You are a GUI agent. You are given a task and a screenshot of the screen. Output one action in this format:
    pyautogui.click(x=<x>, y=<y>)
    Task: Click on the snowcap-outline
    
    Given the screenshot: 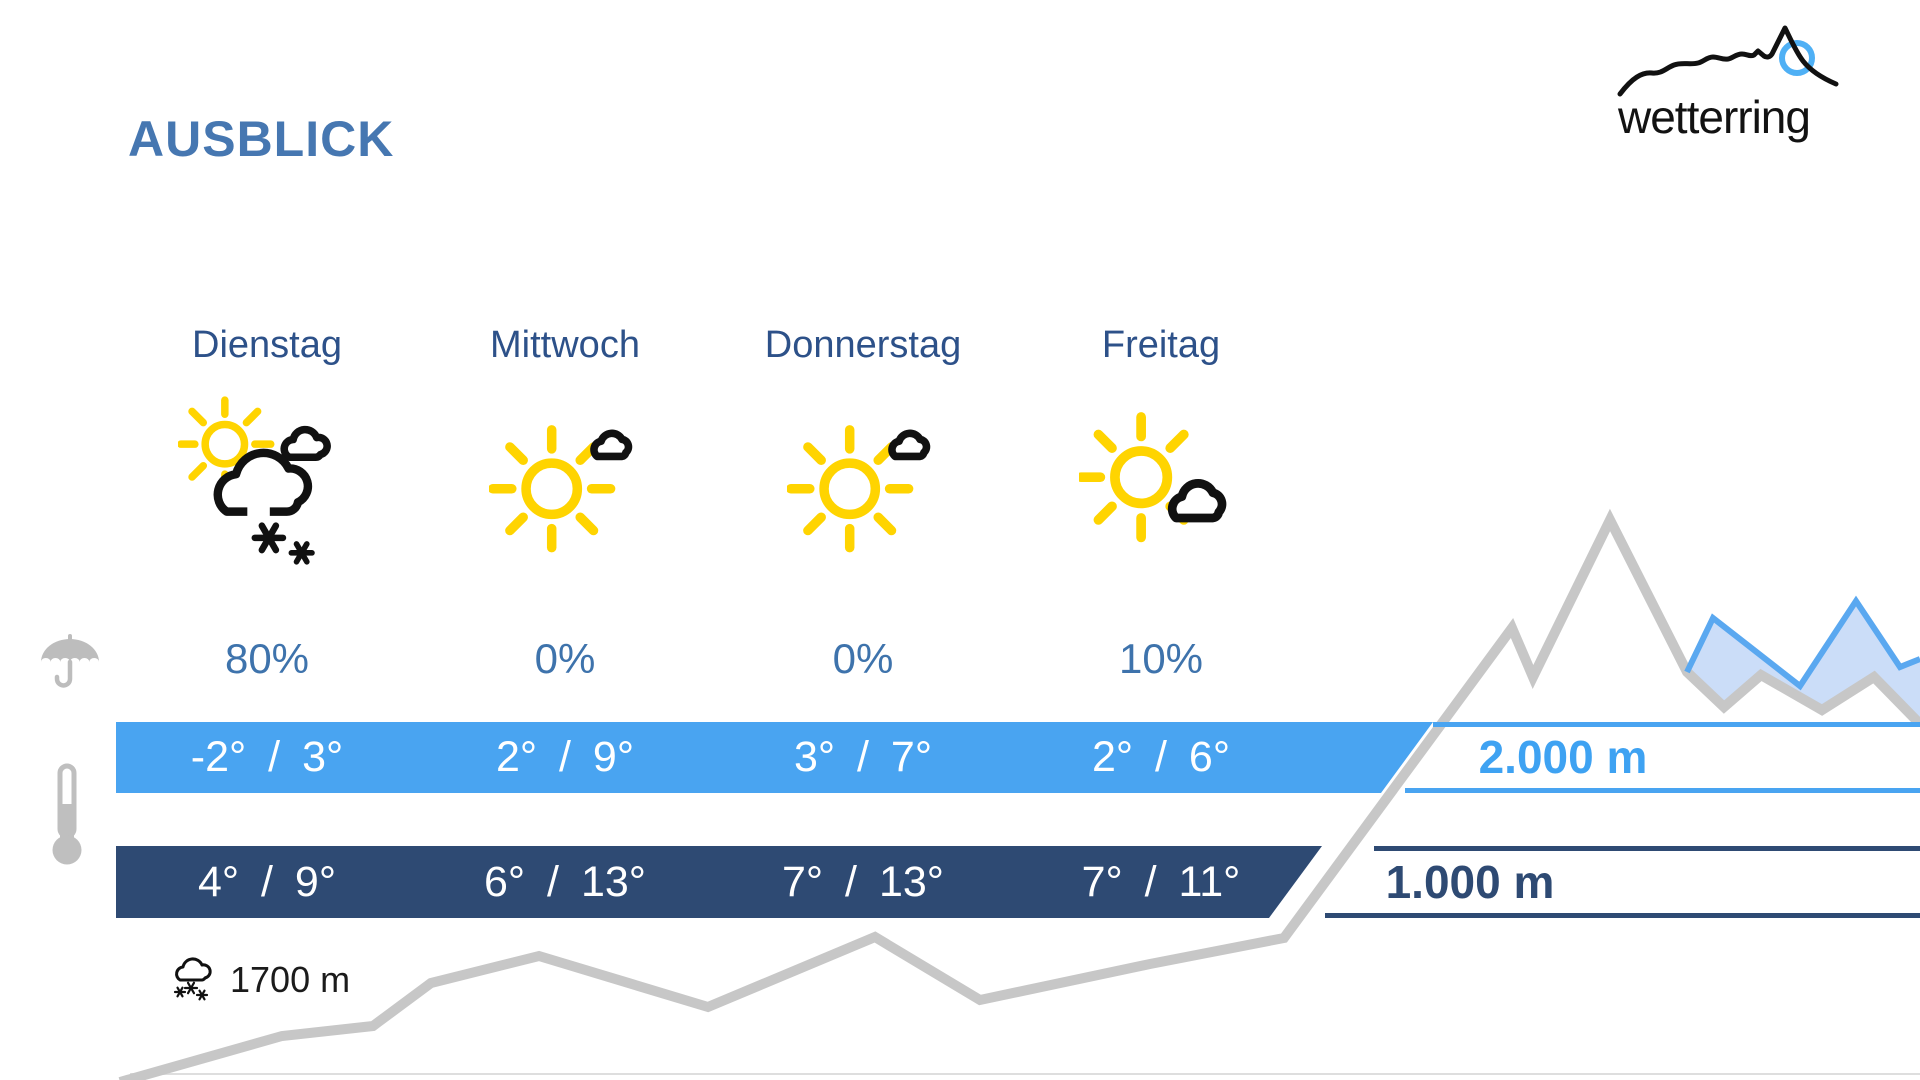 What is the action you would take?
    pyautogui.click(x=1802, y=643)
    